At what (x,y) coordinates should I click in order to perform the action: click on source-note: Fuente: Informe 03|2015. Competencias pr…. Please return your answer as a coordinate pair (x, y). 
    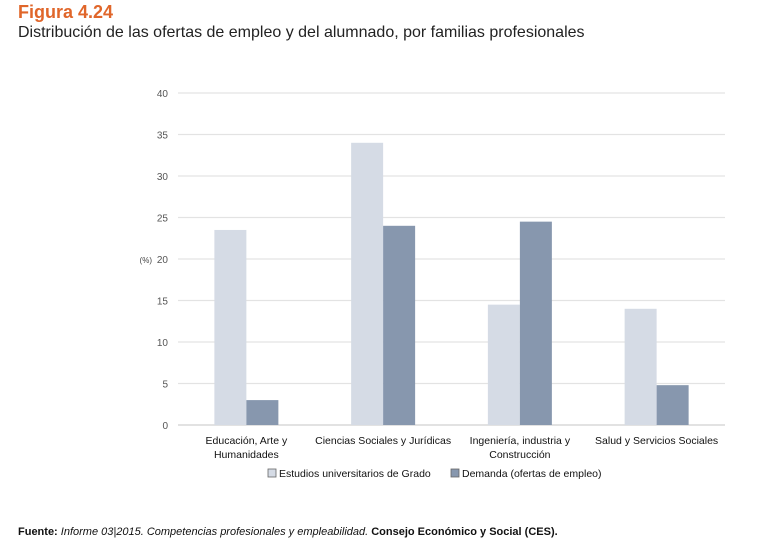
    Looking at the image, I should click on (288, 532).